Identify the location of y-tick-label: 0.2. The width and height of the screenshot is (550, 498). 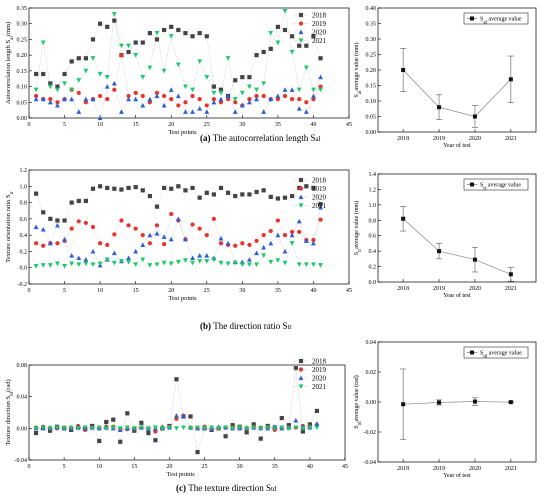
(24, 252).